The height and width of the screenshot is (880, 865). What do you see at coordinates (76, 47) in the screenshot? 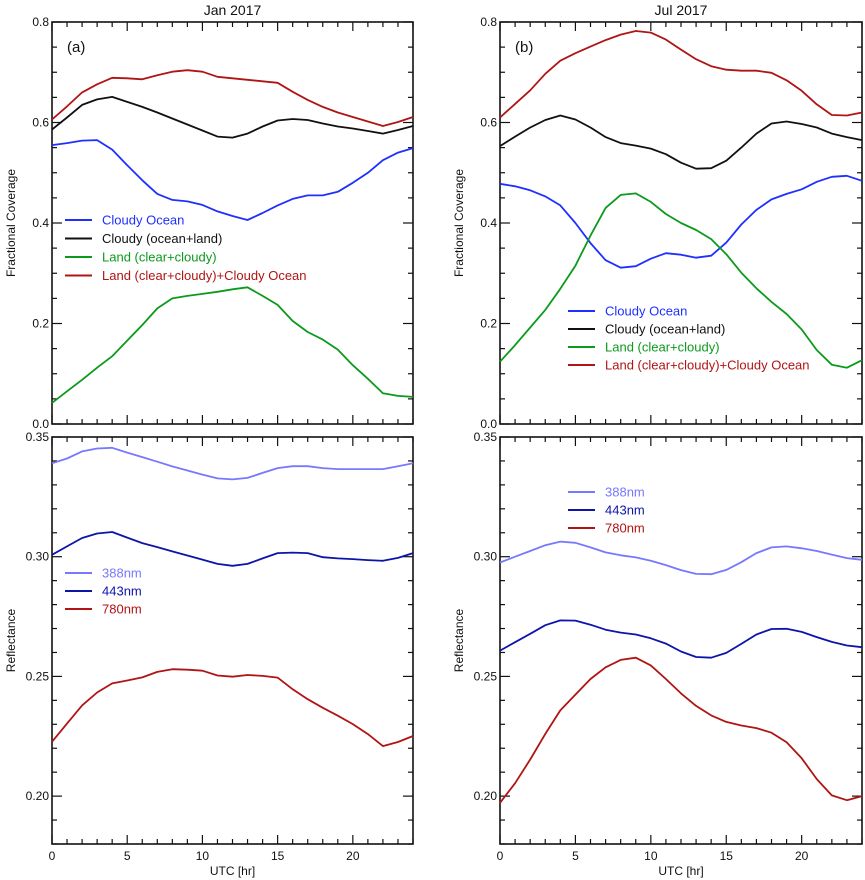
I see `panel-label: (a)` at bounding box center [76, 47].